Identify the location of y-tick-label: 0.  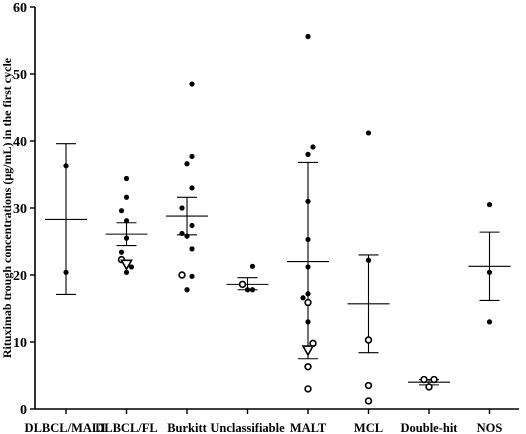
(23, 410).